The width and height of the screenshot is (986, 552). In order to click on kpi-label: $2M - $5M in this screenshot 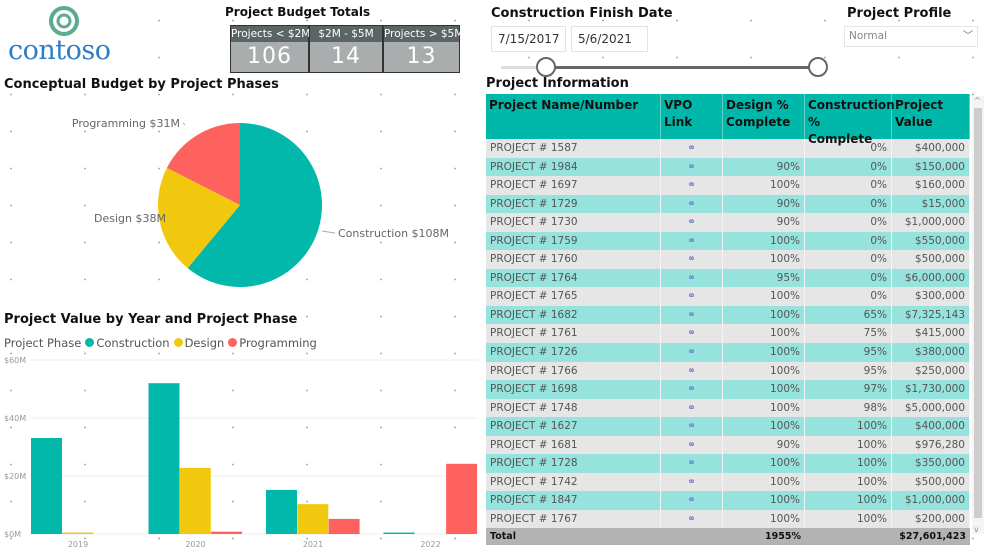, I will do `click(346, 34)`.